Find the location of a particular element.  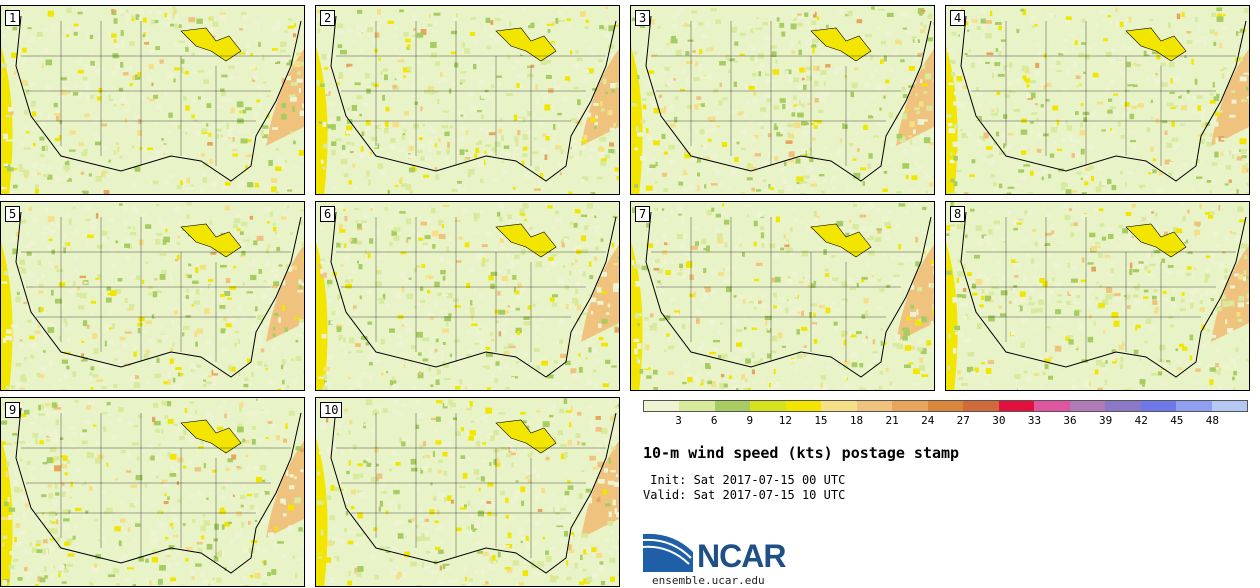

panel-label: 4 is located at coordinates (958, 18).